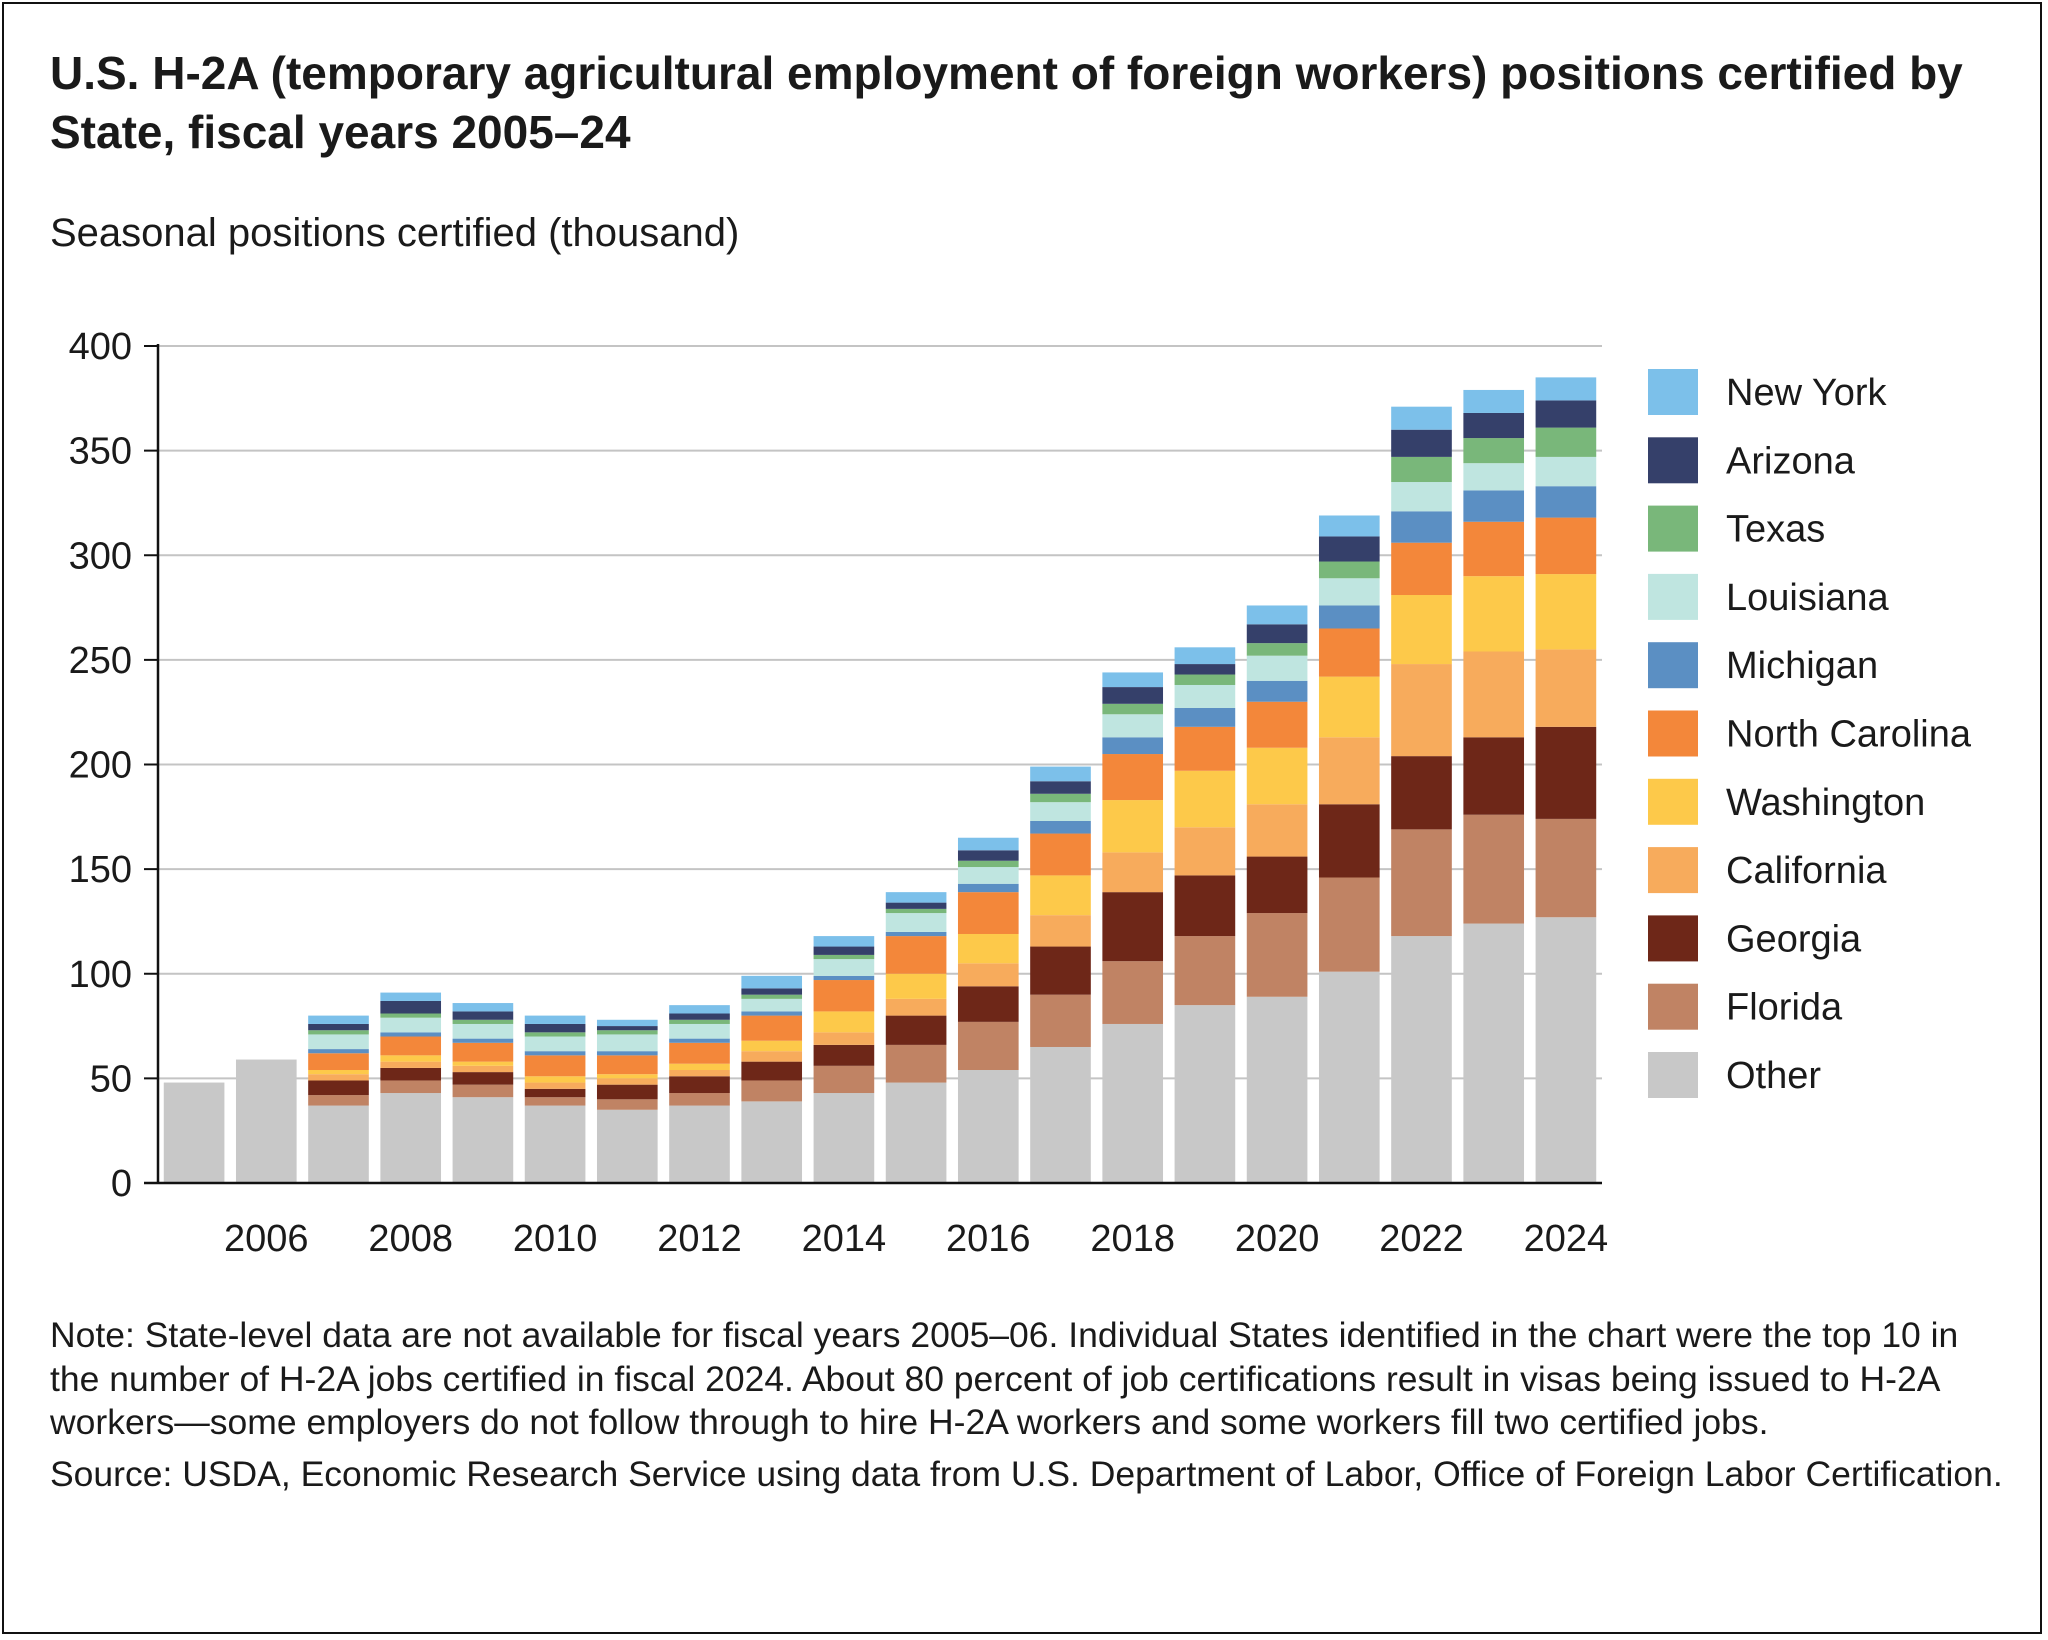  What do you see at coordinates (411, 1046) in the screenshot?
I see `bar-2008-north-carolina` at bounding box center [411, 1046].